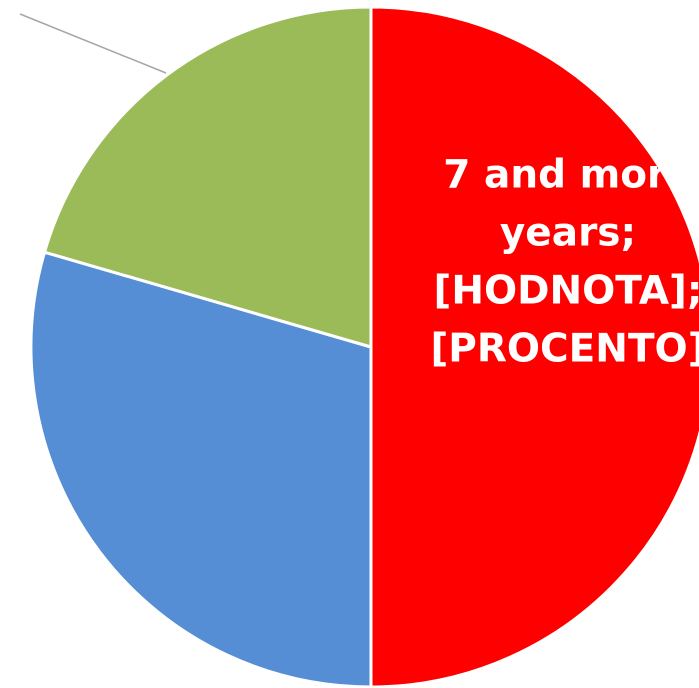 The image size is (699, 688). Describe the element at coordinates (564, 349) in the screenshot. I see `data-label: [PROCENTO]` at that location.